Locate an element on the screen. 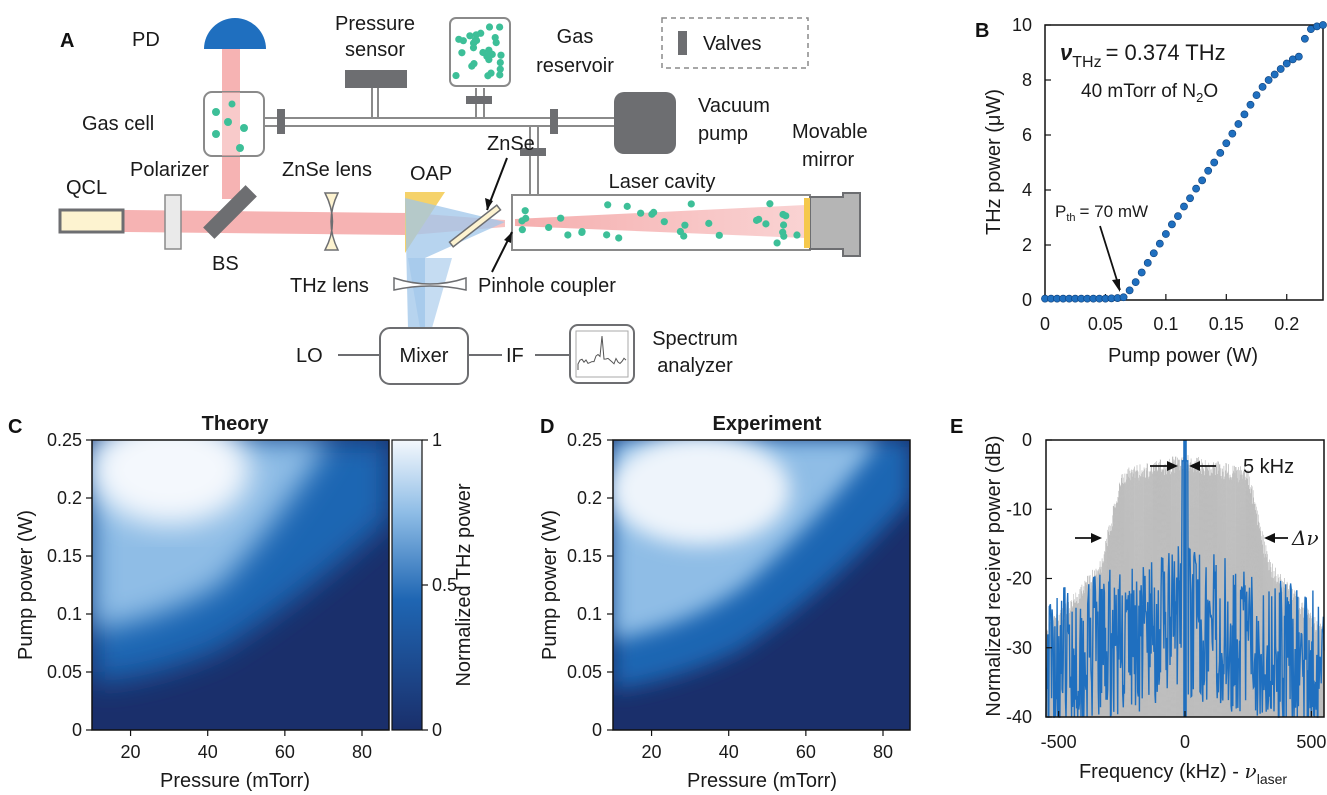 Image resolution: width=1327 pixels, height=795 pixels. colorbar-ticks: 00.51 is located at coordinates (439, 585).